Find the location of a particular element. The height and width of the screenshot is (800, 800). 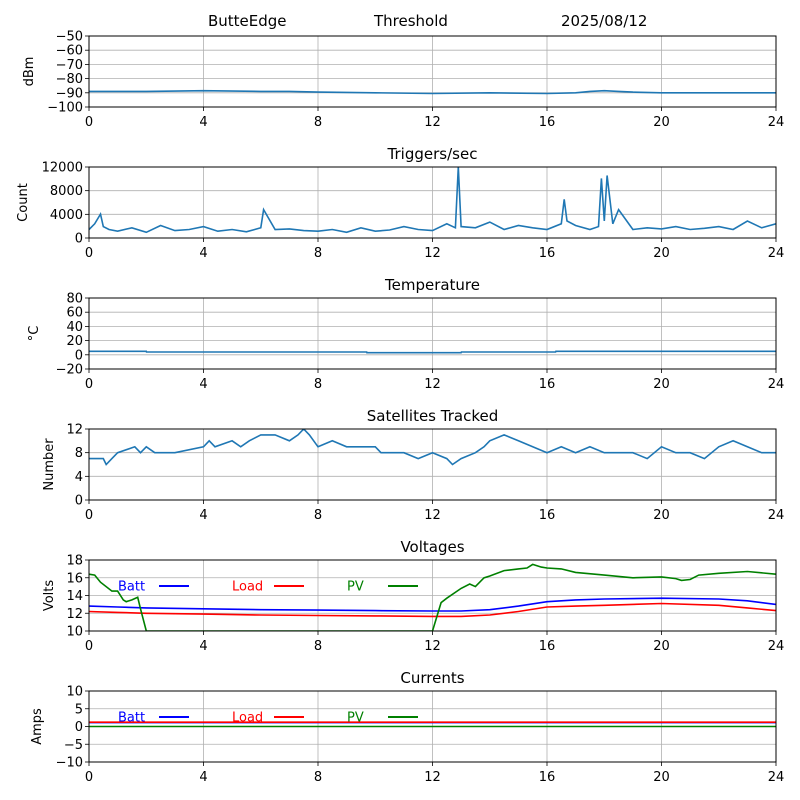

y-axis-label: Count is located at coordinates (23, 202).